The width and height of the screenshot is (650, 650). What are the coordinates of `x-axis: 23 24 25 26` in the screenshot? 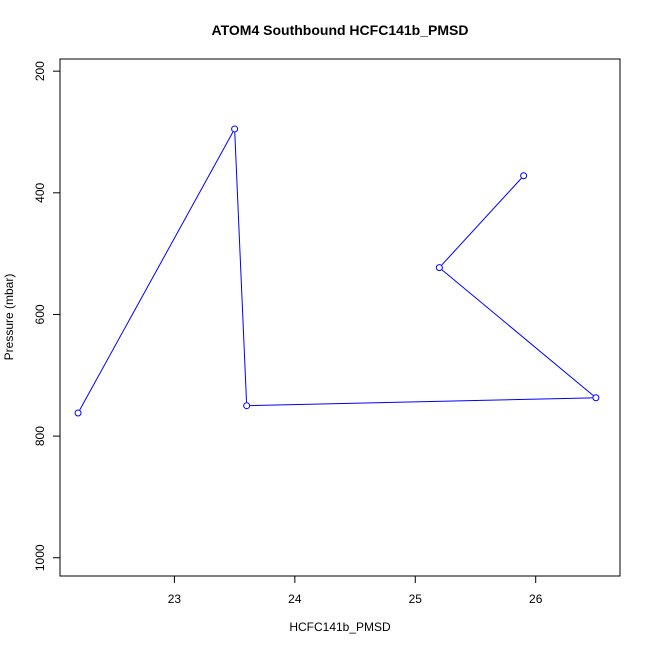 It's located at (355, 590).